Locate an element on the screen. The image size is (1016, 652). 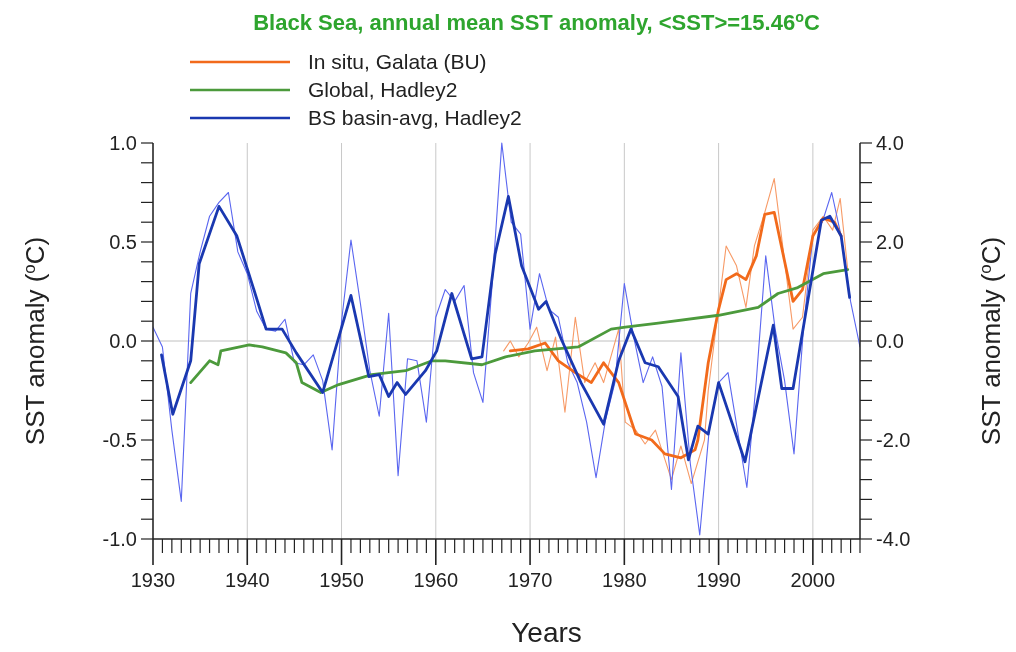
x-tick-label: 1980 is located at coordinates (624, 580).